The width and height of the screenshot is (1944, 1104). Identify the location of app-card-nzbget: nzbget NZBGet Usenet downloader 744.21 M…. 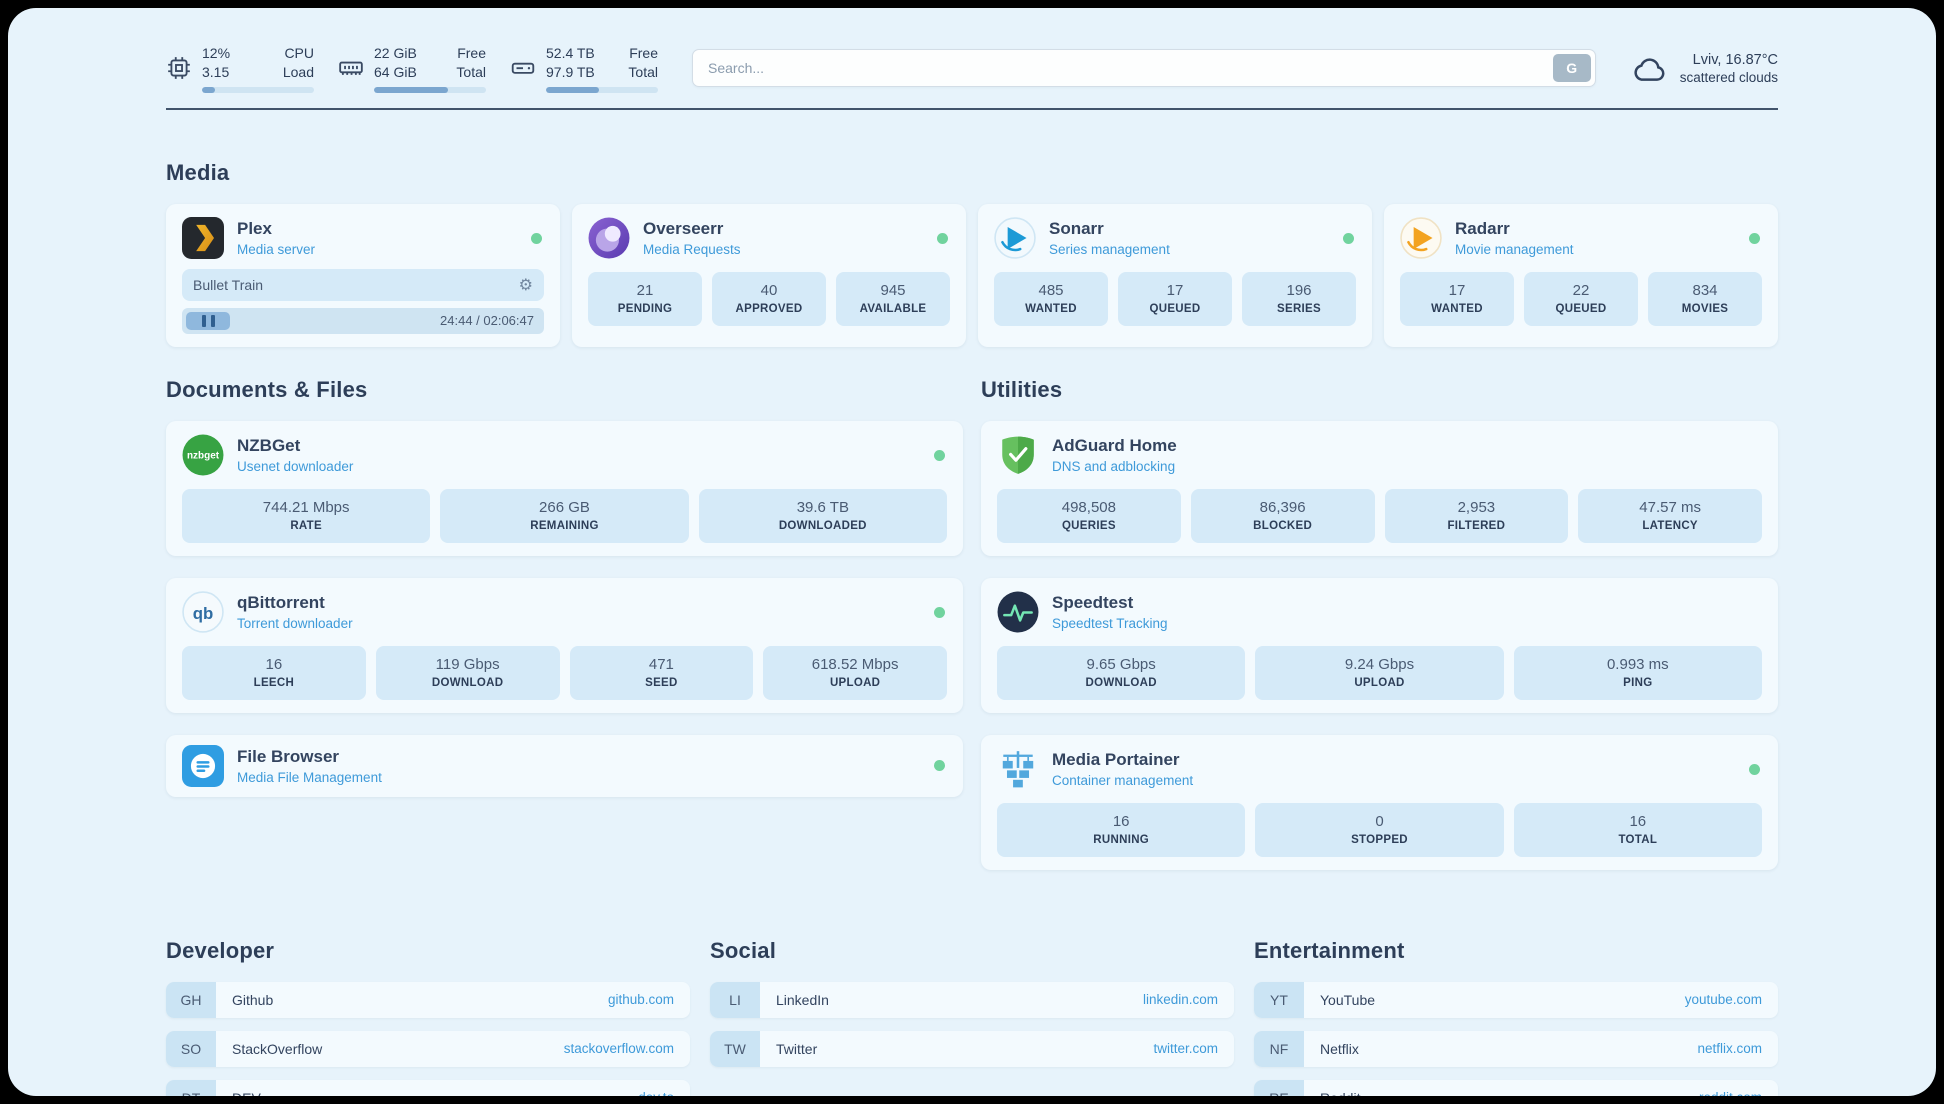
(564, 488).